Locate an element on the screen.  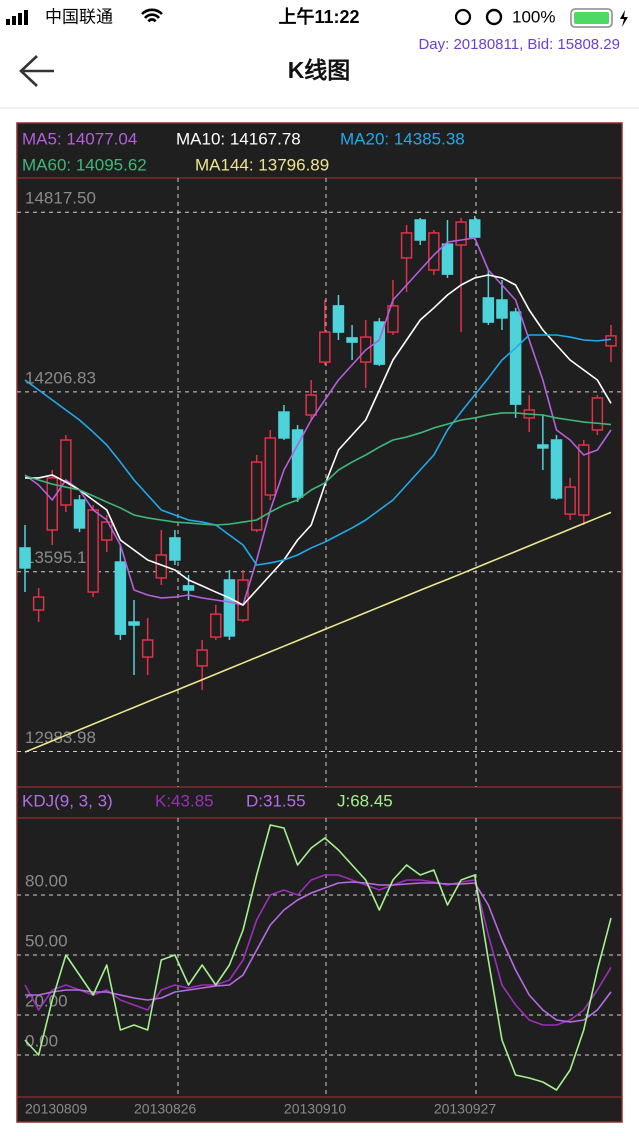
page-title: K线图 is located at coordinates (319, 70).